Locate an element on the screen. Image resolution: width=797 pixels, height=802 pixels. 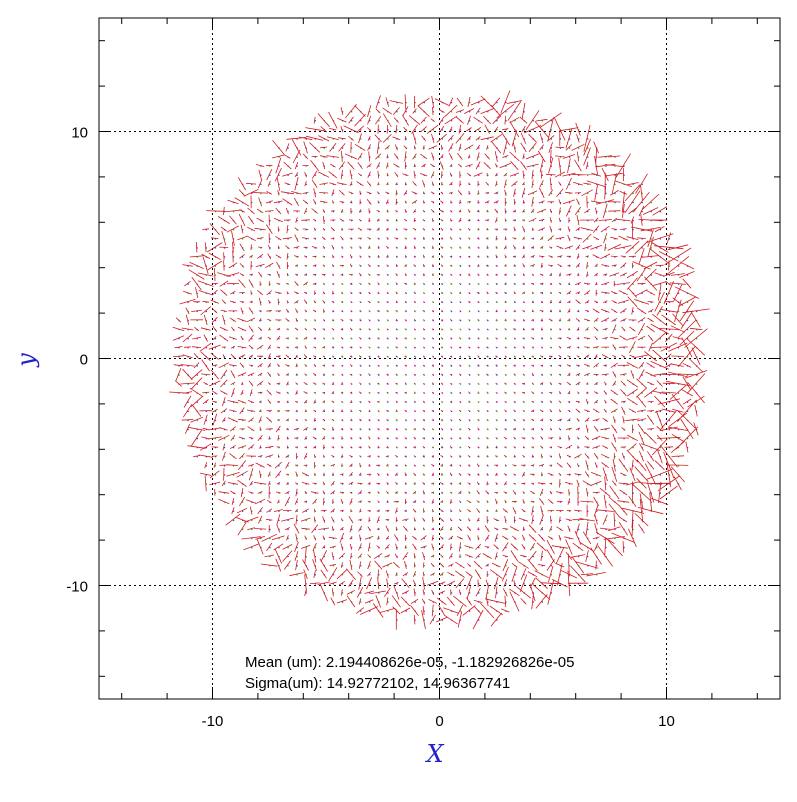
y-tick-label: 0 is located at coordinates (84, 360).